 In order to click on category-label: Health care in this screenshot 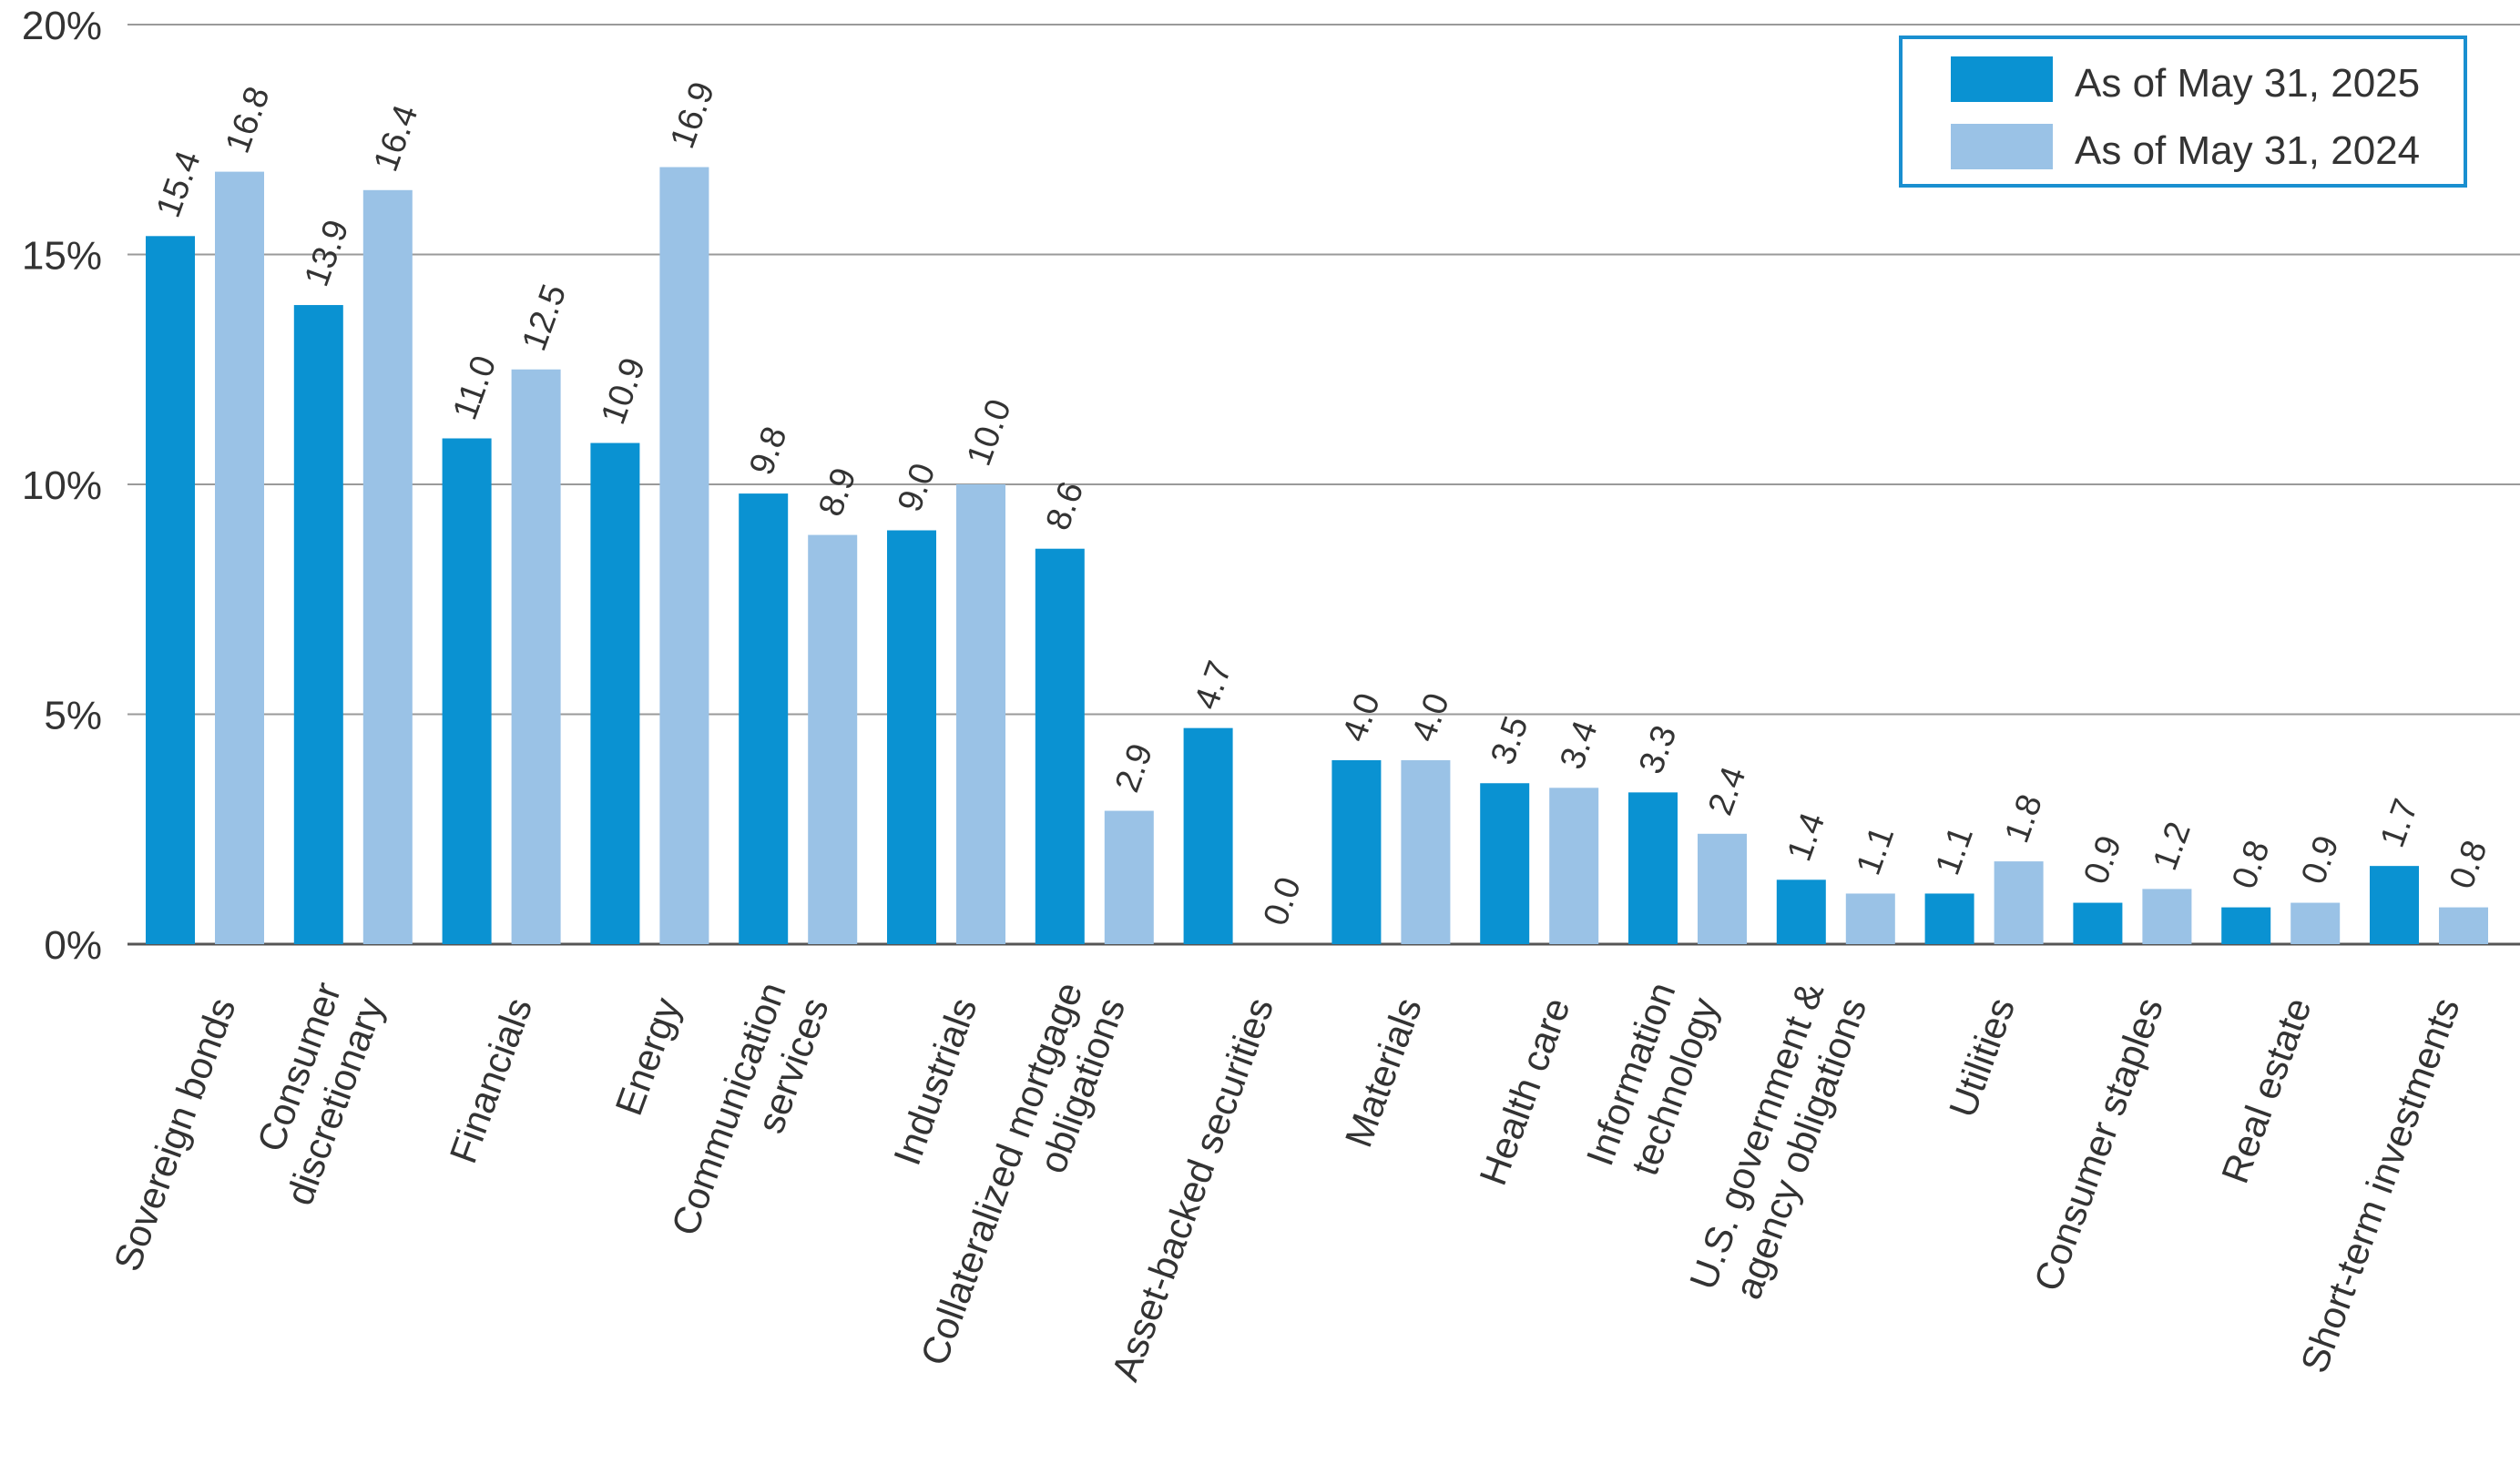, I will do `click(1524, 1091)`.